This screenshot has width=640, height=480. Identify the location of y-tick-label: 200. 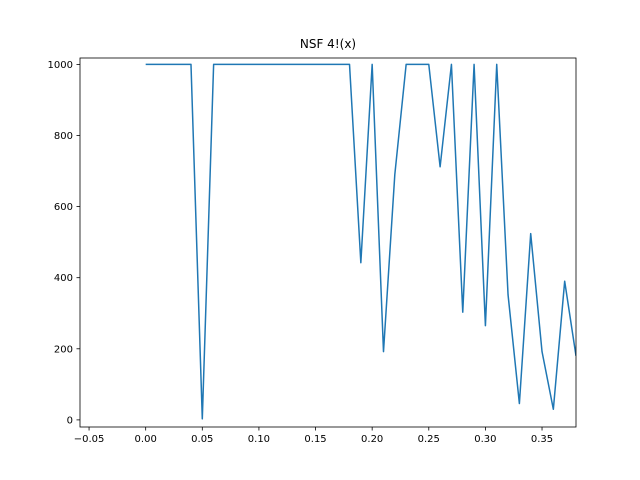
(63, 349).